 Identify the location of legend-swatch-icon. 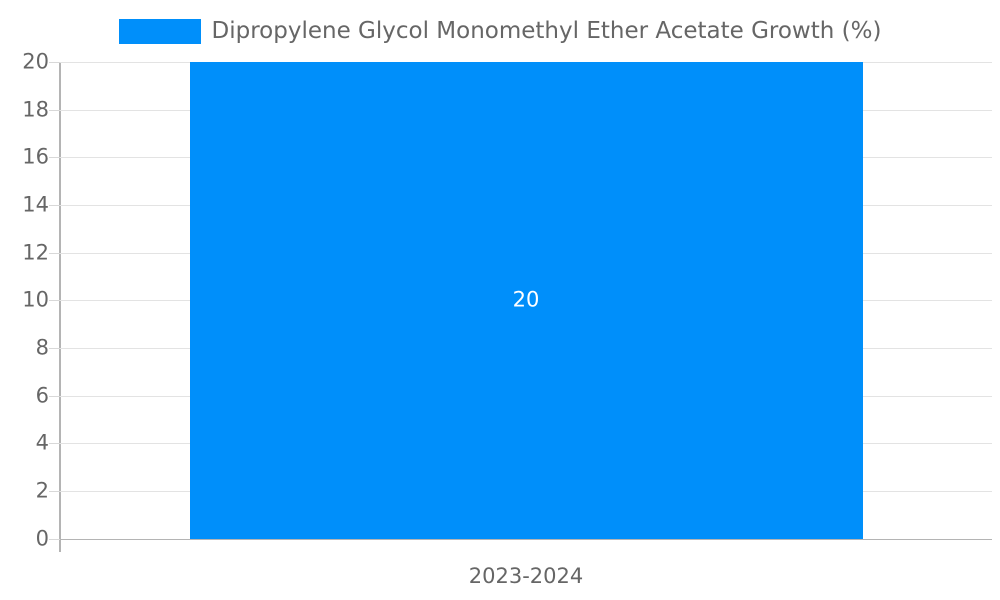
(159, 31).